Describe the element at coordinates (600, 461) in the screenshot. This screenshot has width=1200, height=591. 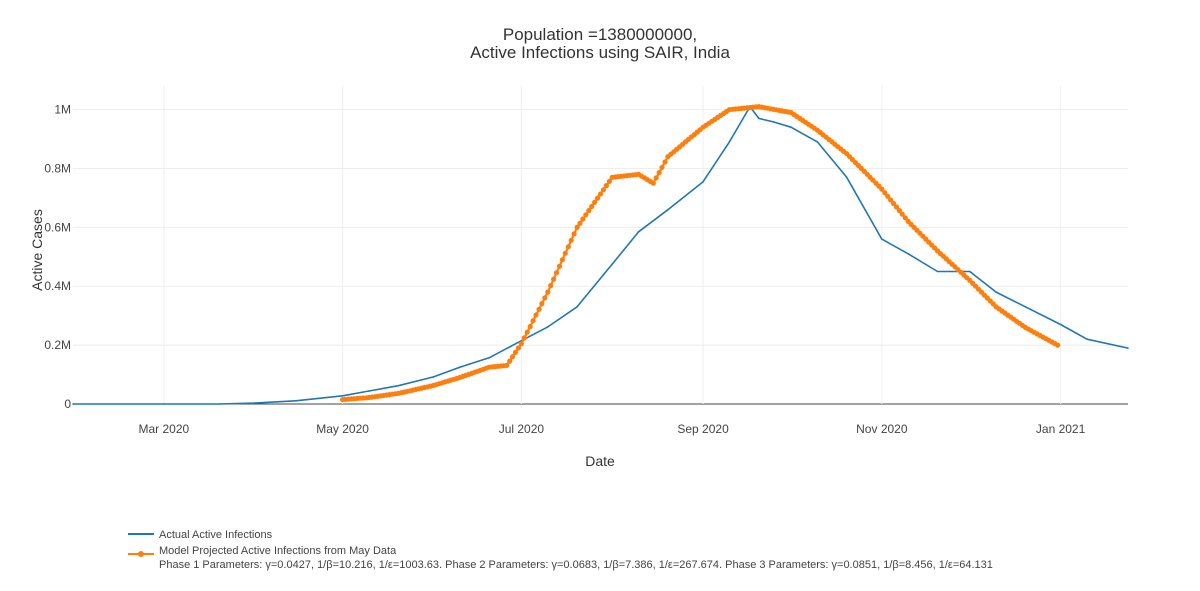
I see `x-axis-title: Date` at that location.